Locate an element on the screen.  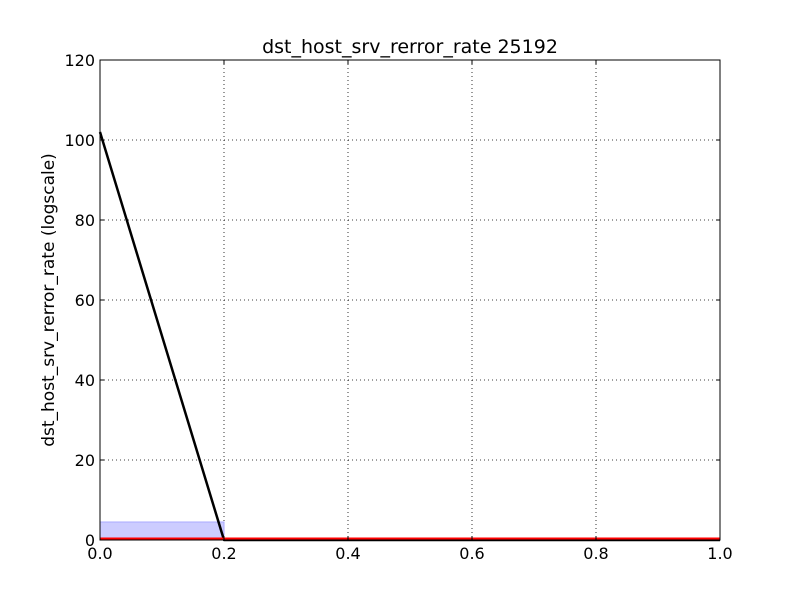
y-tick-label: 20 is located at coordinates (85, 460).